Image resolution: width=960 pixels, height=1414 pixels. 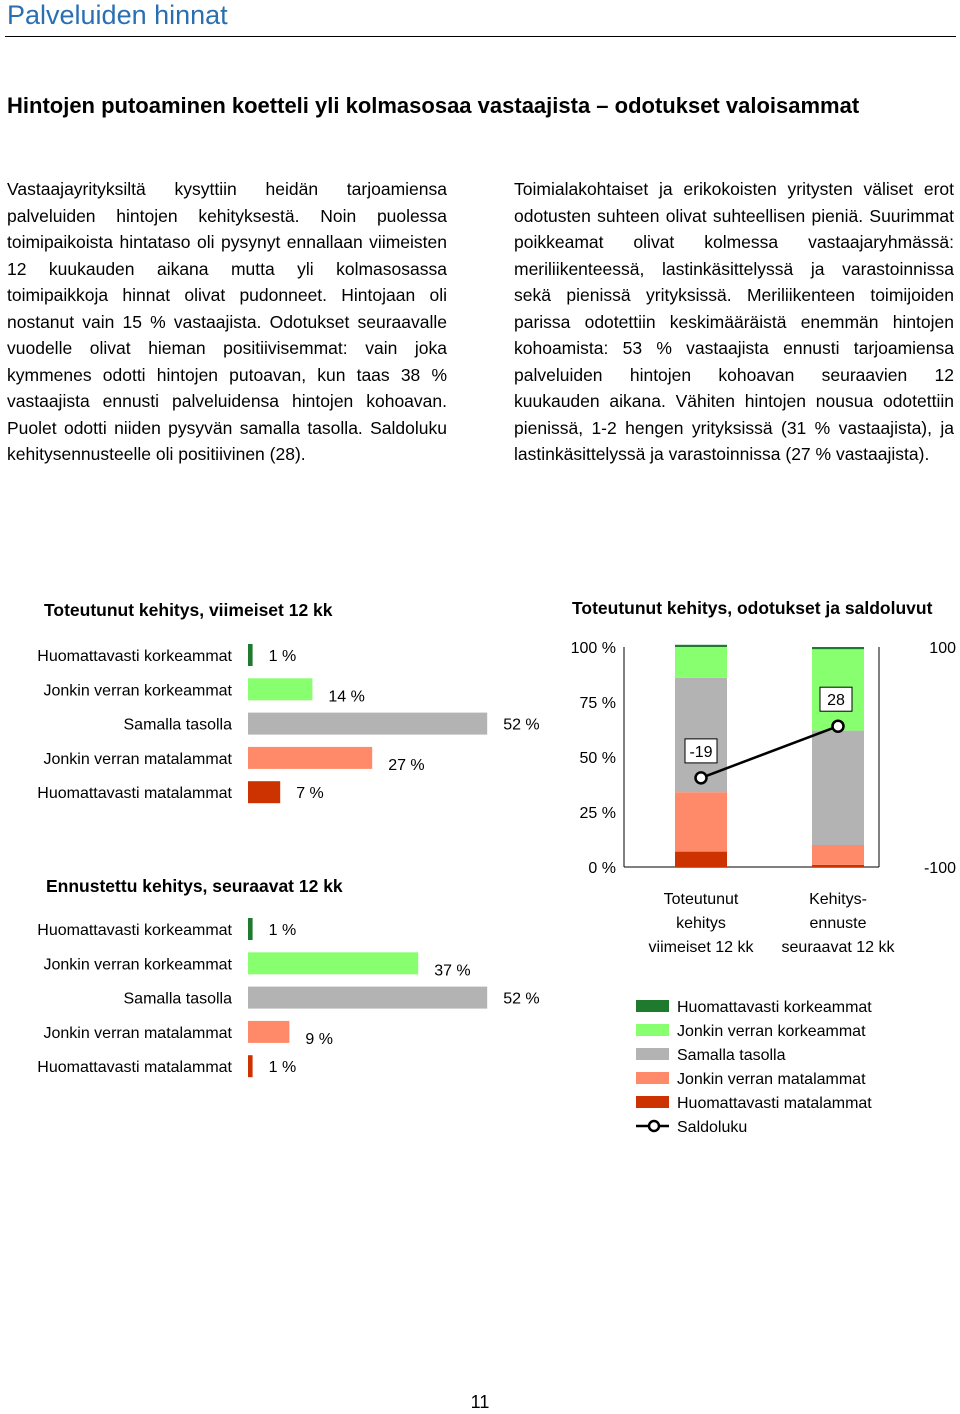 I want to click on chart1-category-label: Jonkin verran korkeammat, so click(x=137, y=690).